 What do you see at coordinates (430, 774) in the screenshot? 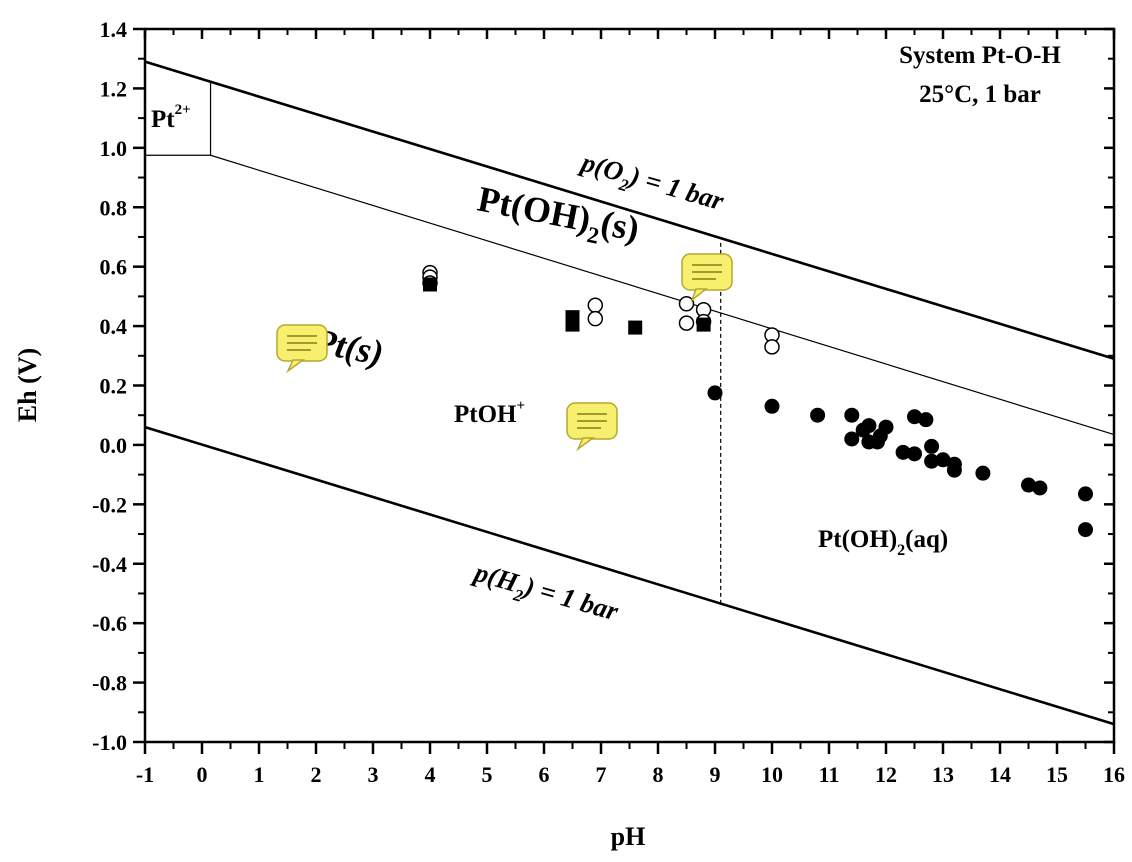
I see `x-tick-label: 4` at bounding box center [430, 774].